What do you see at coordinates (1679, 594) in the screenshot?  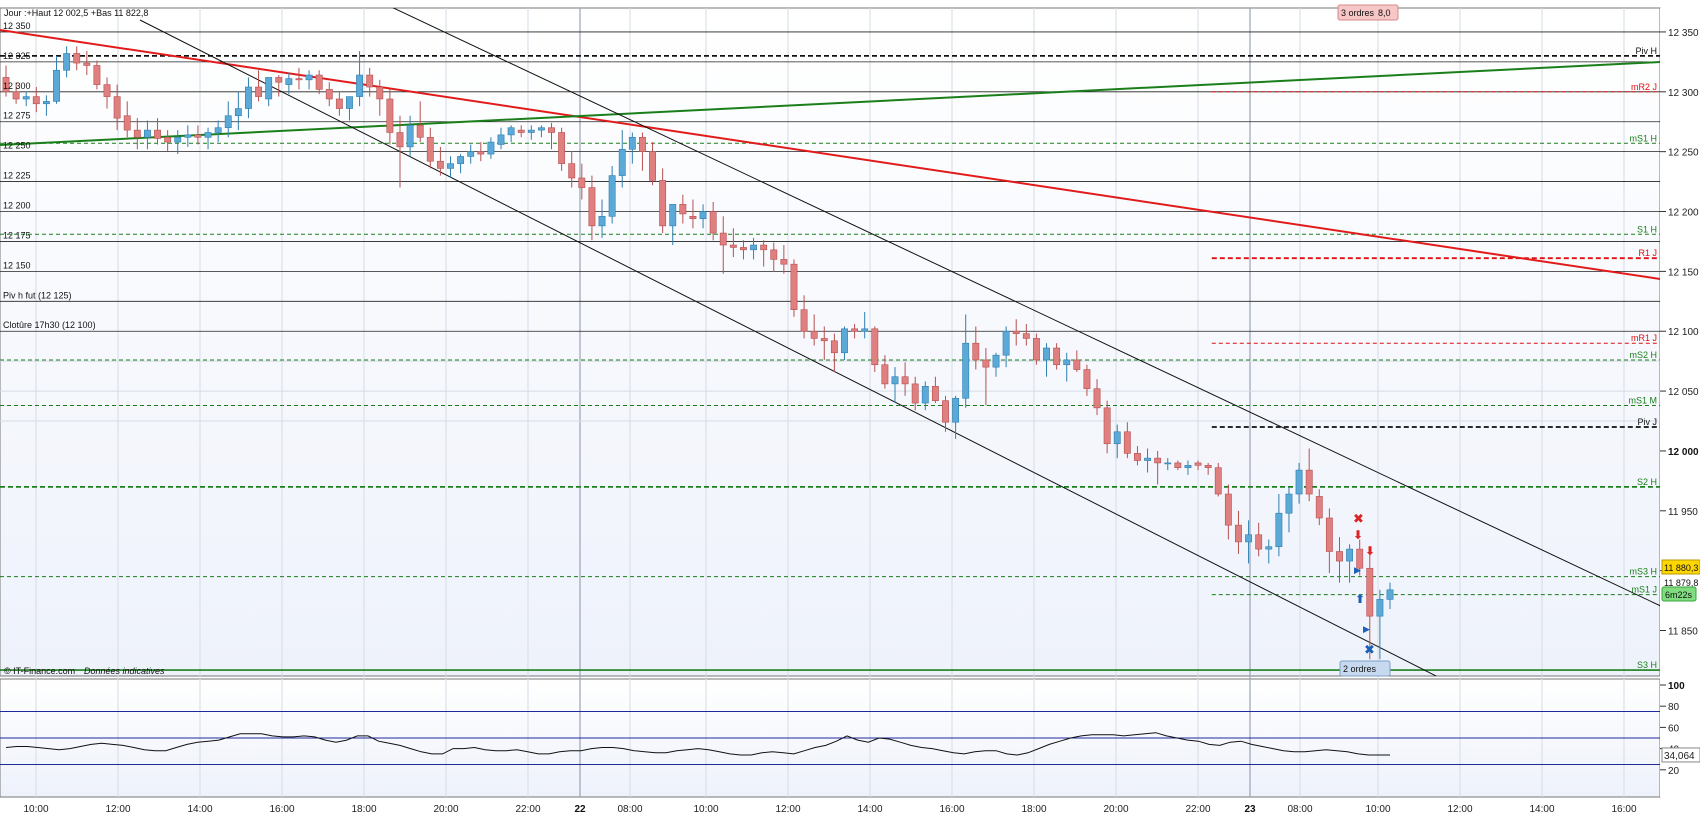 I see `timer-badge: 6m22s` at bounding box center [1679, 594].